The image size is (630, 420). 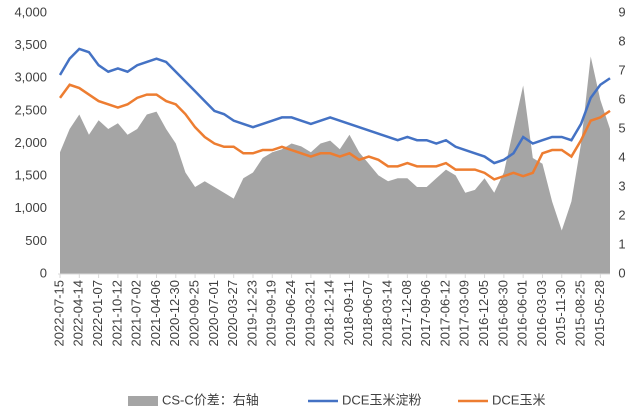 What do you see at coordinates (271, 313) in the screenshot?
I see `x-tick-label: 2019-09-19` at bounding box center [271, 313].